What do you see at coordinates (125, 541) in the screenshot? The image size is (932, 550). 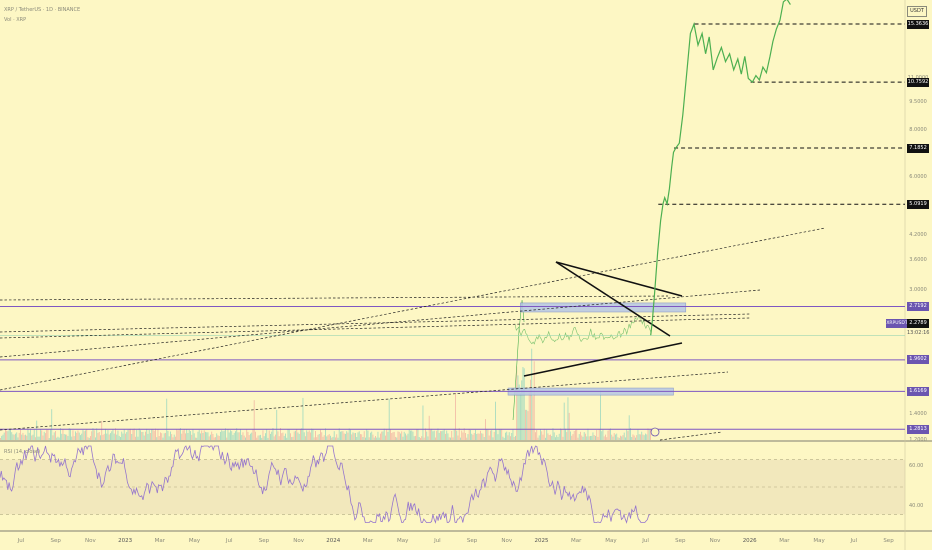 I see `time-axis-label: 2023` at bounding box center [125, 541].